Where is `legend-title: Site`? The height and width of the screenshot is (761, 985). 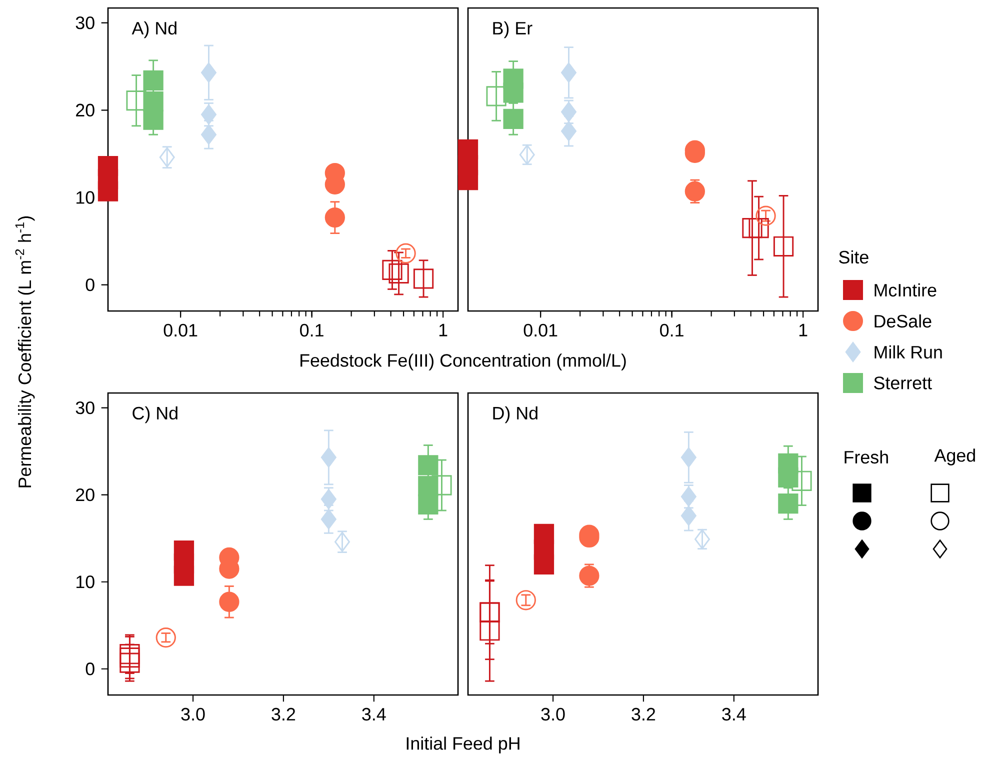
legend-title: Site is located at coordinates (853, 257).